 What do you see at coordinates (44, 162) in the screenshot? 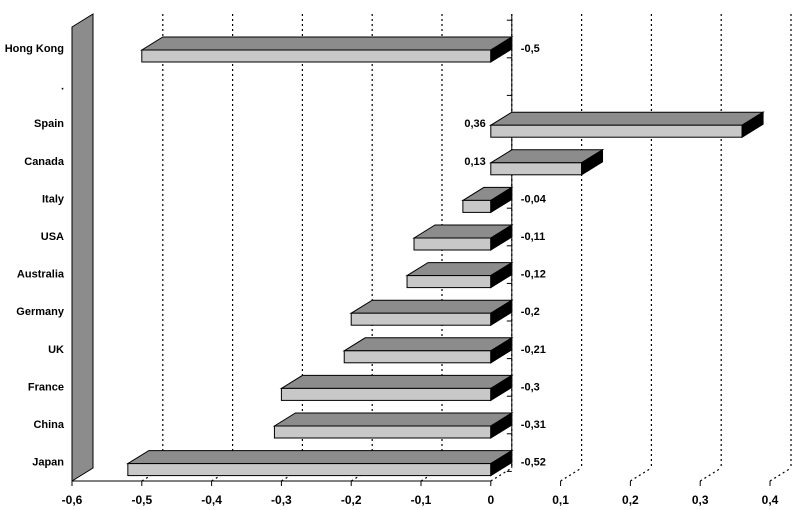
I see `category-label: Canada` at bounding box center [44, 162].